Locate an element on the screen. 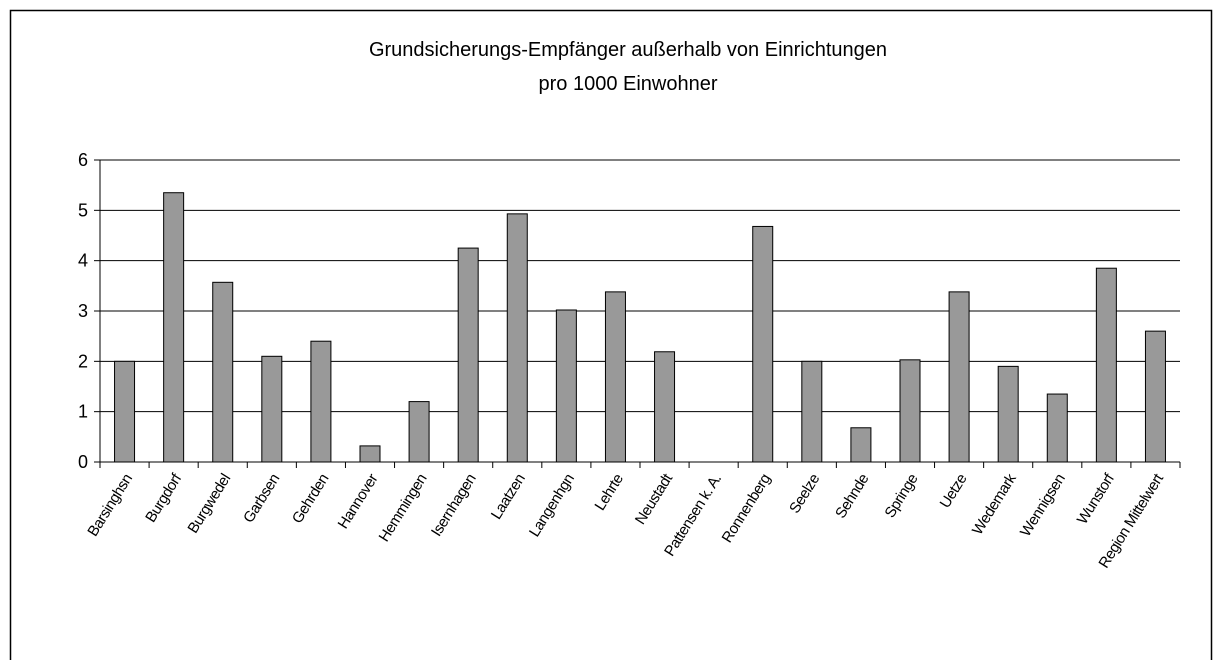 The width and height of the screenshot is (1222, 660). x-tick-label: Lehrte is located at coordinates (608, 492).